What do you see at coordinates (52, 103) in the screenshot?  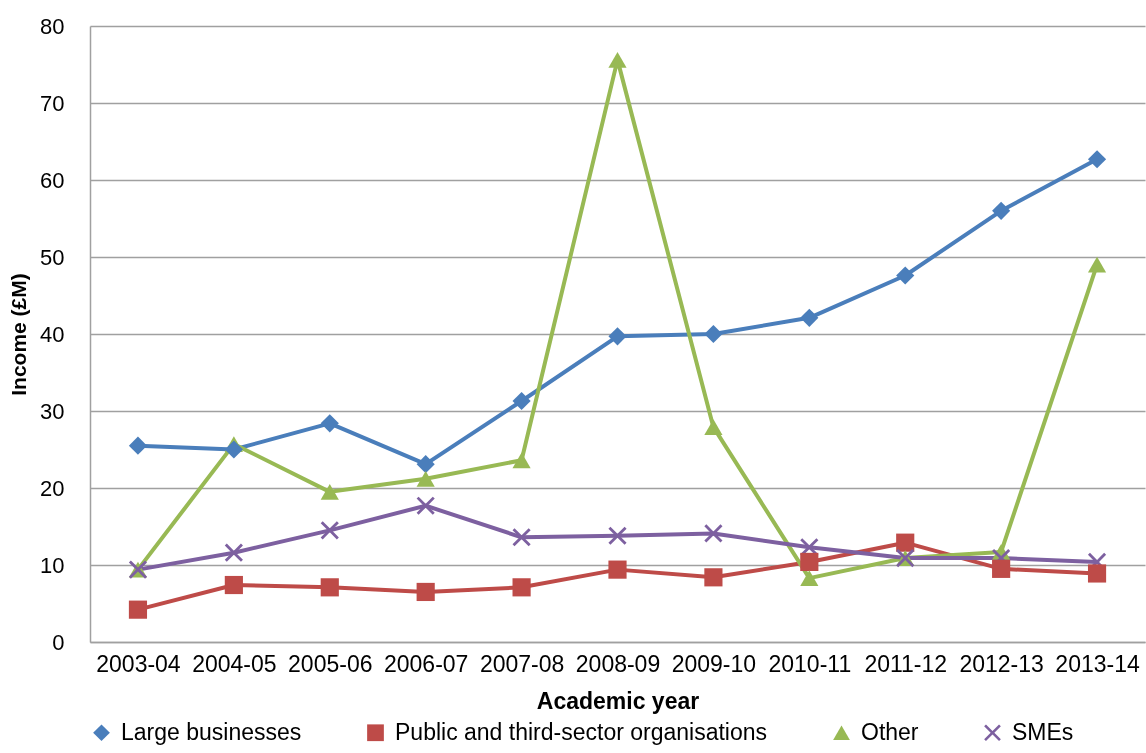 I see `y-tick-label: 70` at bounding box center [52, 103].